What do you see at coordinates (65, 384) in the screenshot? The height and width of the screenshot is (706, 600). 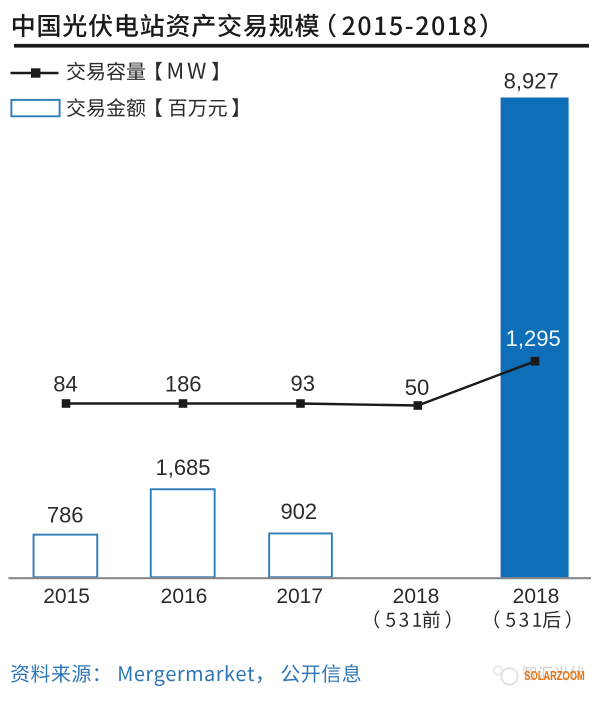 I see `svg-text: 84` at bounding box center [65, 384].